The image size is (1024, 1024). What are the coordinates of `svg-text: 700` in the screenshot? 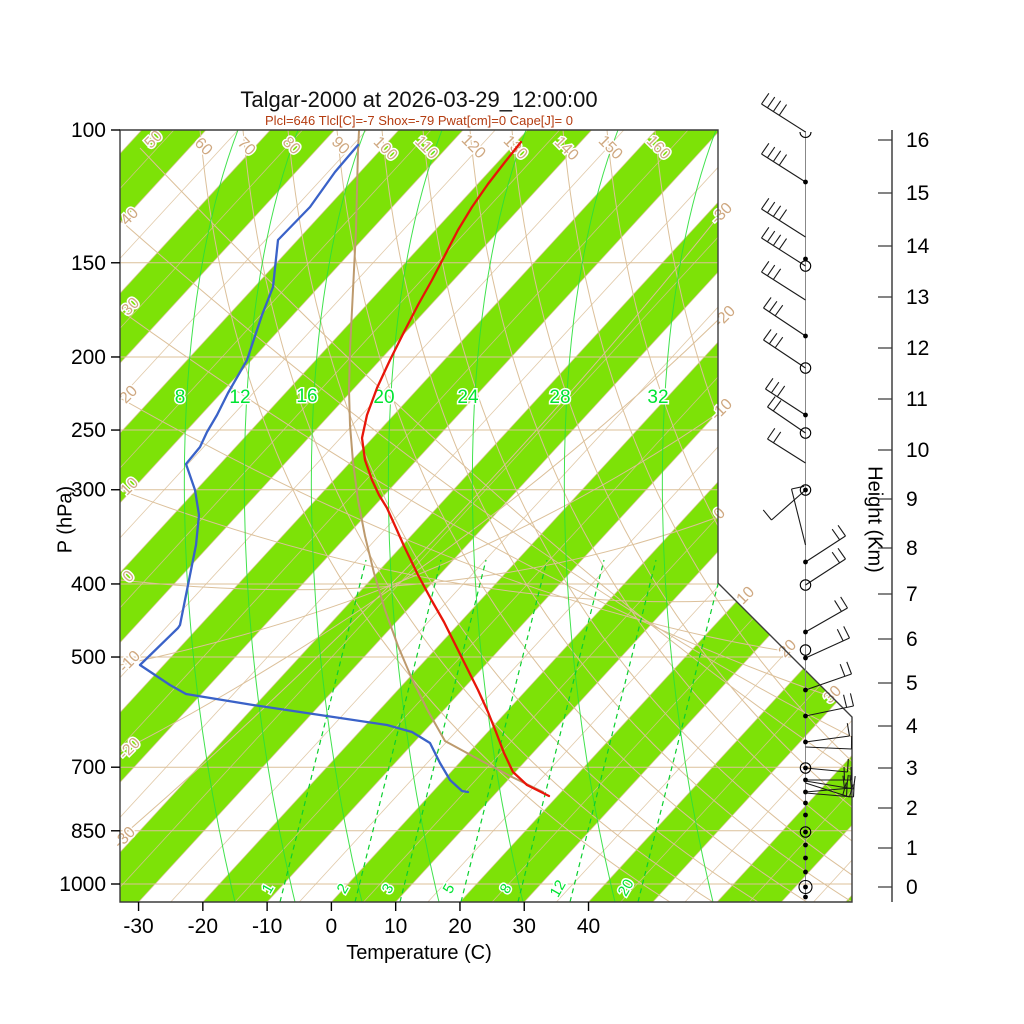 It's located at (88, 767).